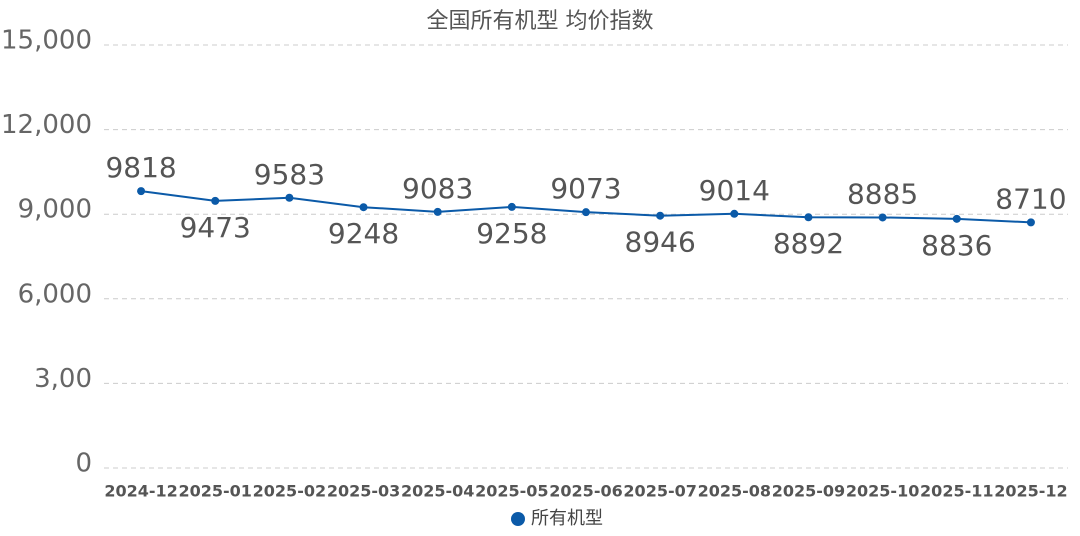 The height and width of the screenshot is (536, 1080). I want to click on x-tick-label: 2024-12, so click(140, 491).